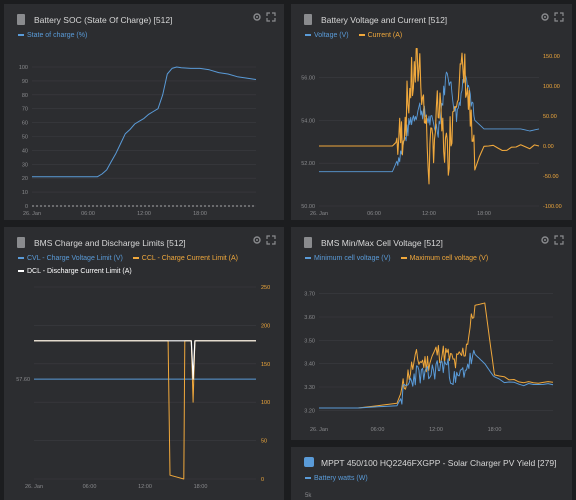 The width and height of the screenshot is (576, 500). Describe the element at coordinates (551, 57) in the screenshot. I see `y-tick-label-right: 150.00` at that location.